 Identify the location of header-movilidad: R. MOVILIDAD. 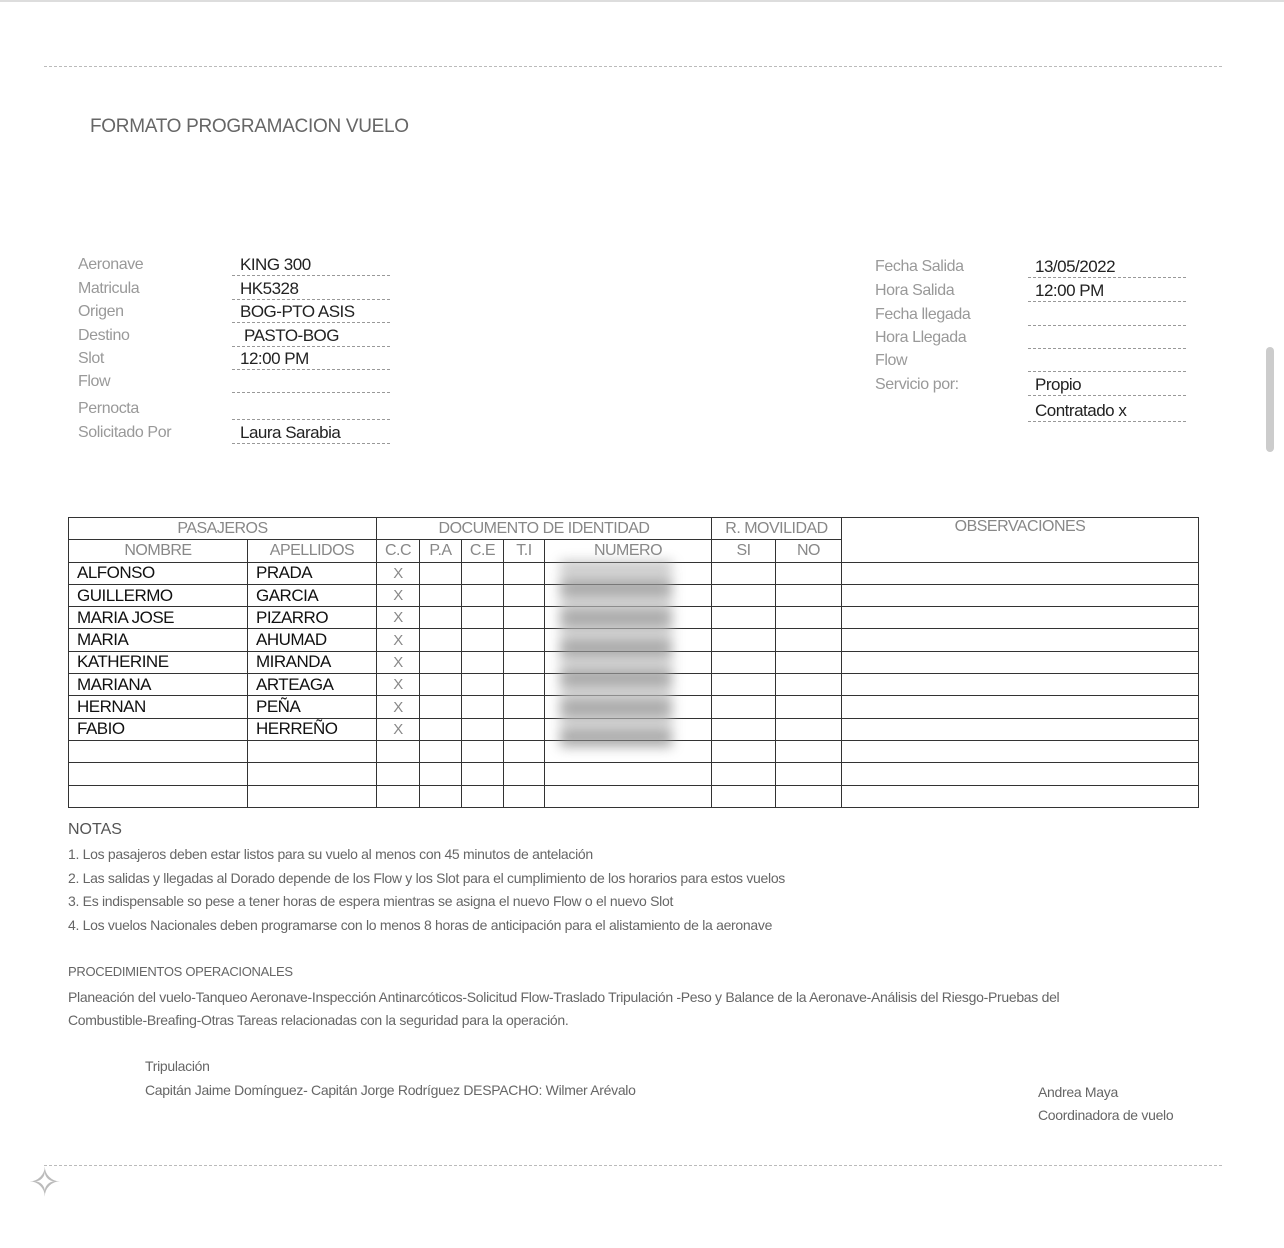
(776, 528).